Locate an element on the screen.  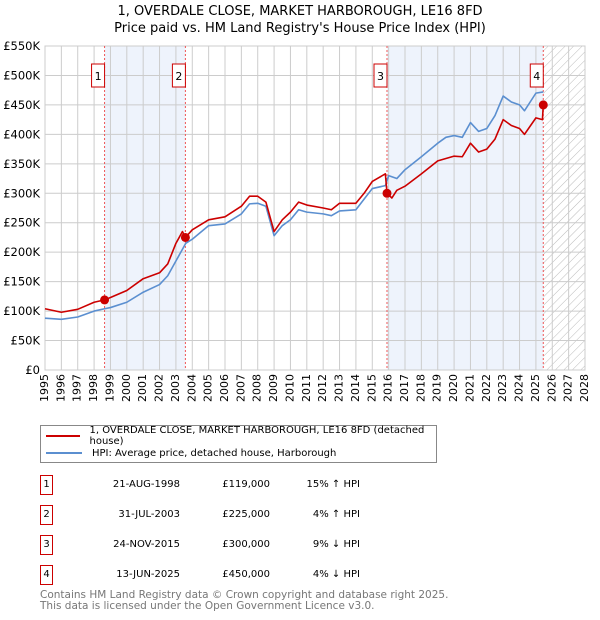
hpi-diff: 15% ↑ HPI is located at coordinates (333, 484).